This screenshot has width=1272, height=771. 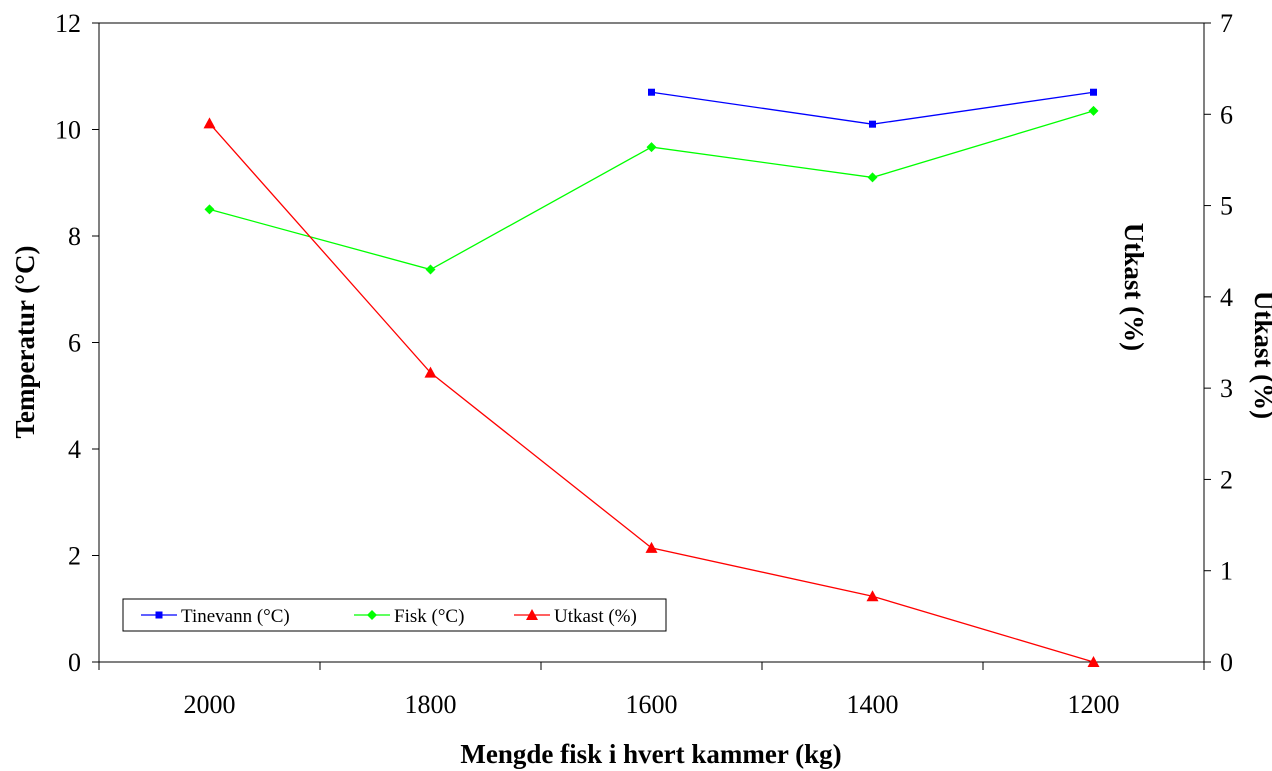 I want to click on y2-tick-label: 3, so click(x=1226, y=388).